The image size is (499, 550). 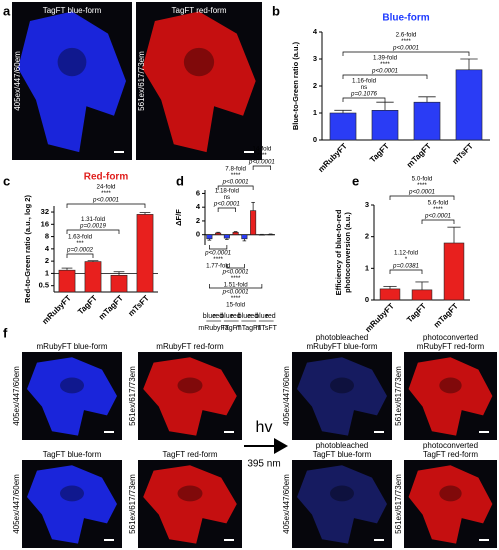 I want to click on annotation-label: 1.12-fold, so click(x=406, y=253).